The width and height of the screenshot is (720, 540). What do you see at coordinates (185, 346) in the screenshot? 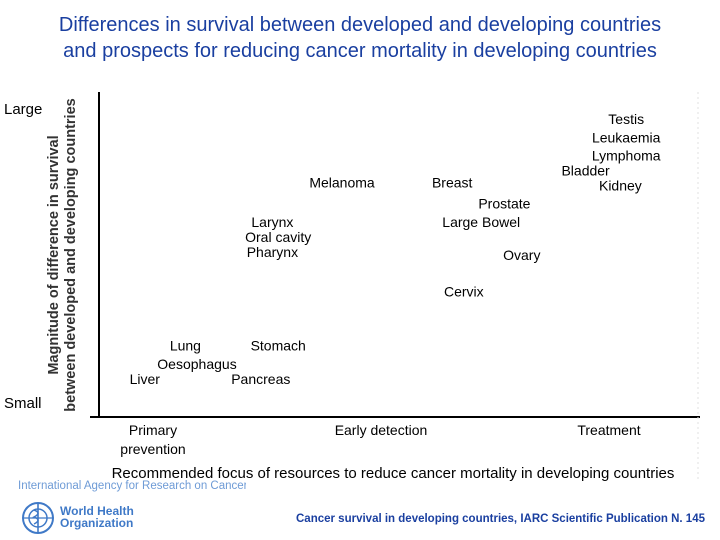
I see `cancer-label-lung: Lung` at bounding box center [185, 346].